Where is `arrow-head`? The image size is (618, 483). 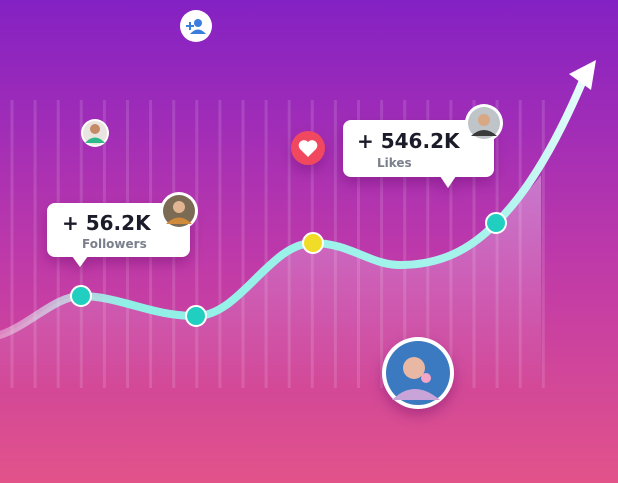
arrow-head is located at coordinates (582, 75).